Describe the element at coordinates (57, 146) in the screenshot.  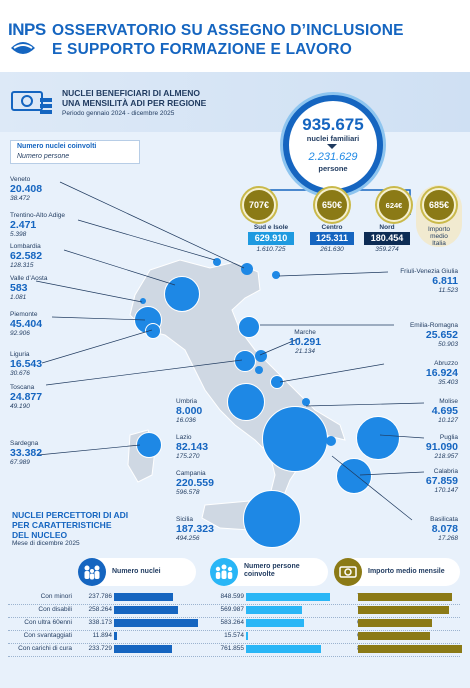
I see `legend-title: Numero nuclei coinvolti` at that location.